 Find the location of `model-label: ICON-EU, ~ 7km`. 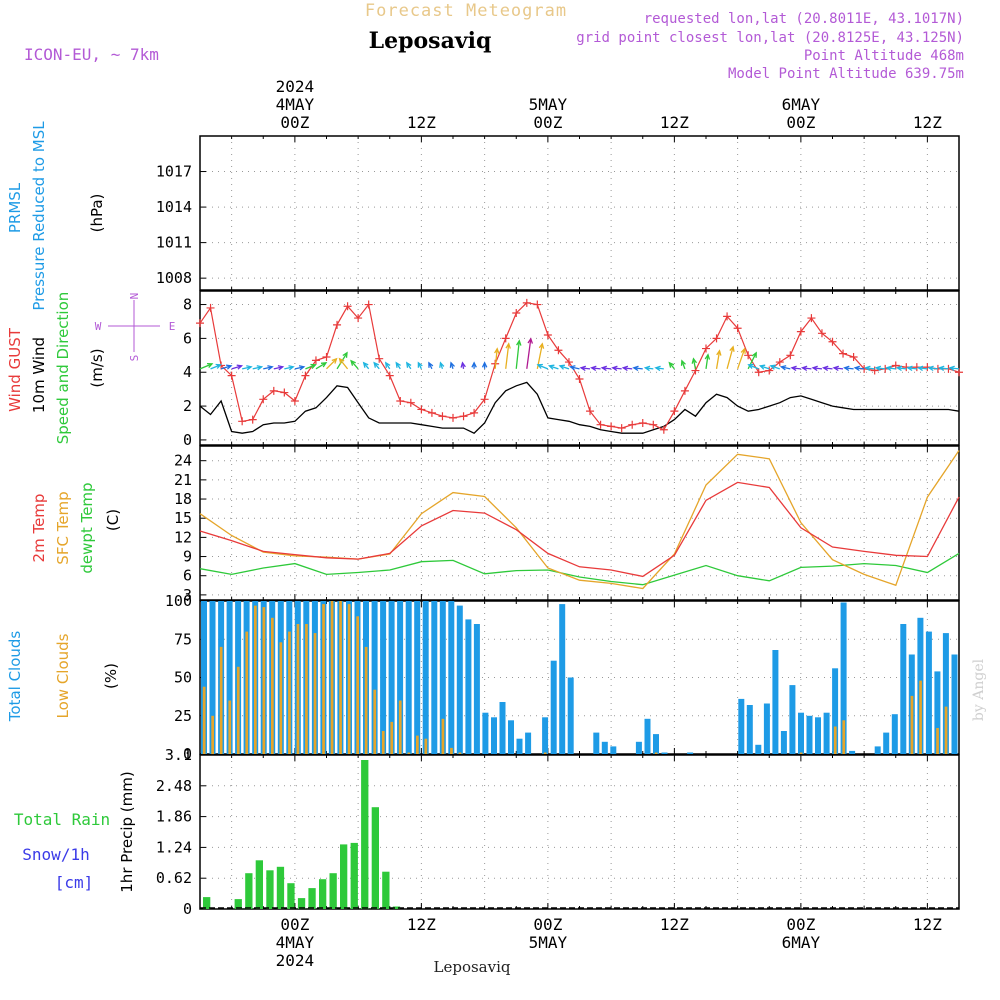

model-label: ICON-EU, ~ 7km is located at coordinates (91, 54).